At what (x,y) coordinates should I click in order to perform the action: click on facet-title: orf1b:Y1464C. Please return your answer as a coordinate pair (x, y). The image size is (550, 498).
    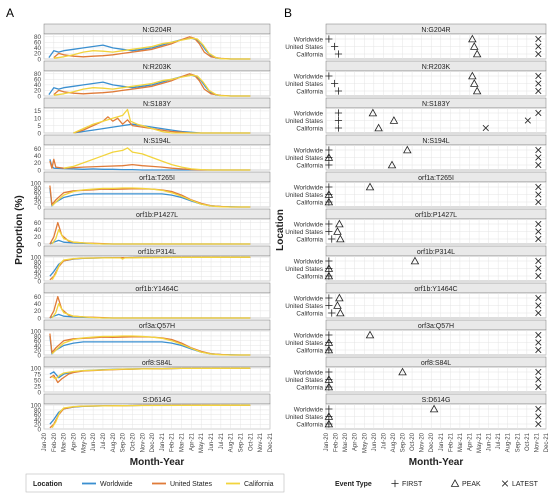
    Looking at the image, I should click on (156, 289).